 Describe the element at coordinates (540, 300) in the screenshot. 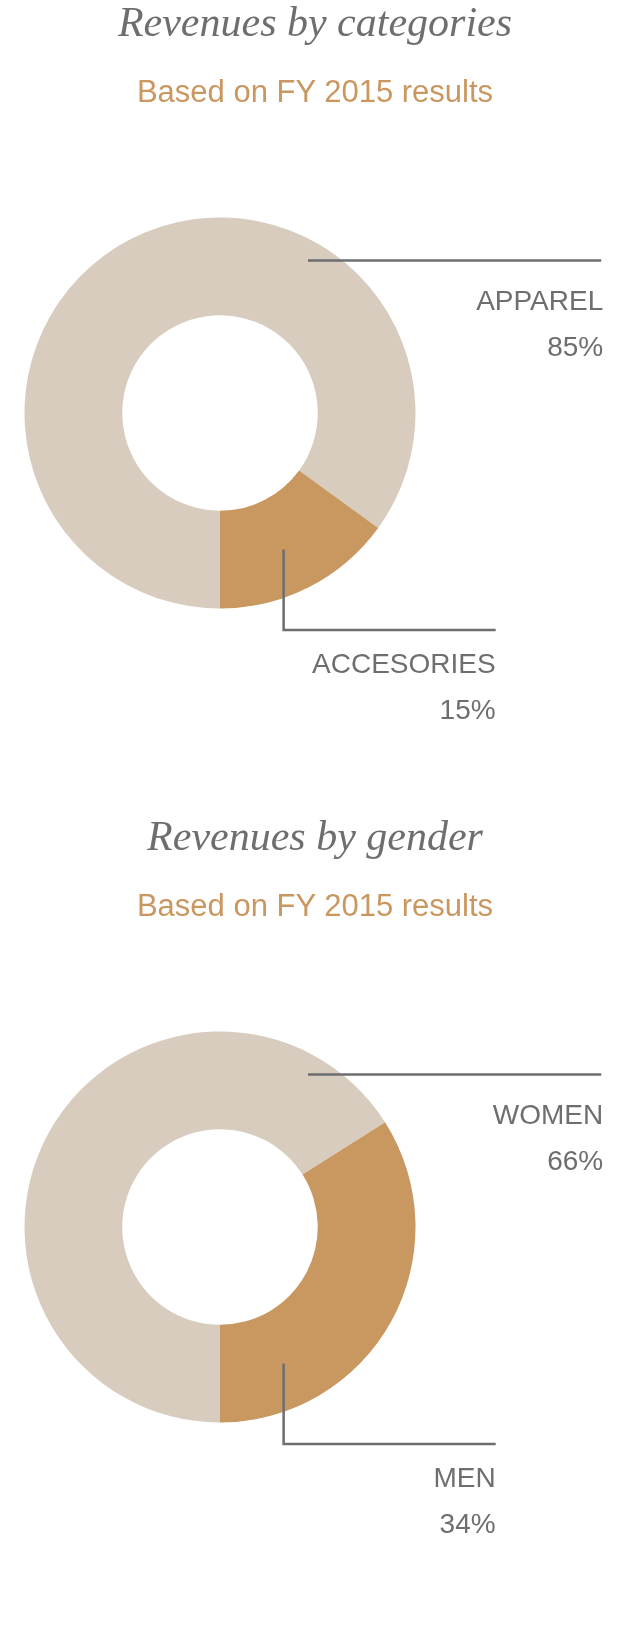

I see `slice-label: APPAREL` at that location.